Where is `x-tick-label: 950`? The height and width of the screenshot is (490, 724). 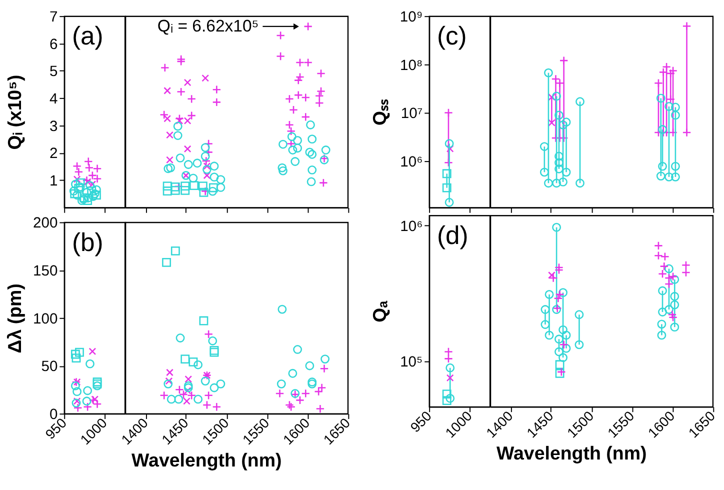 x-tick-label: 950 is located at coordinates (421, 422).